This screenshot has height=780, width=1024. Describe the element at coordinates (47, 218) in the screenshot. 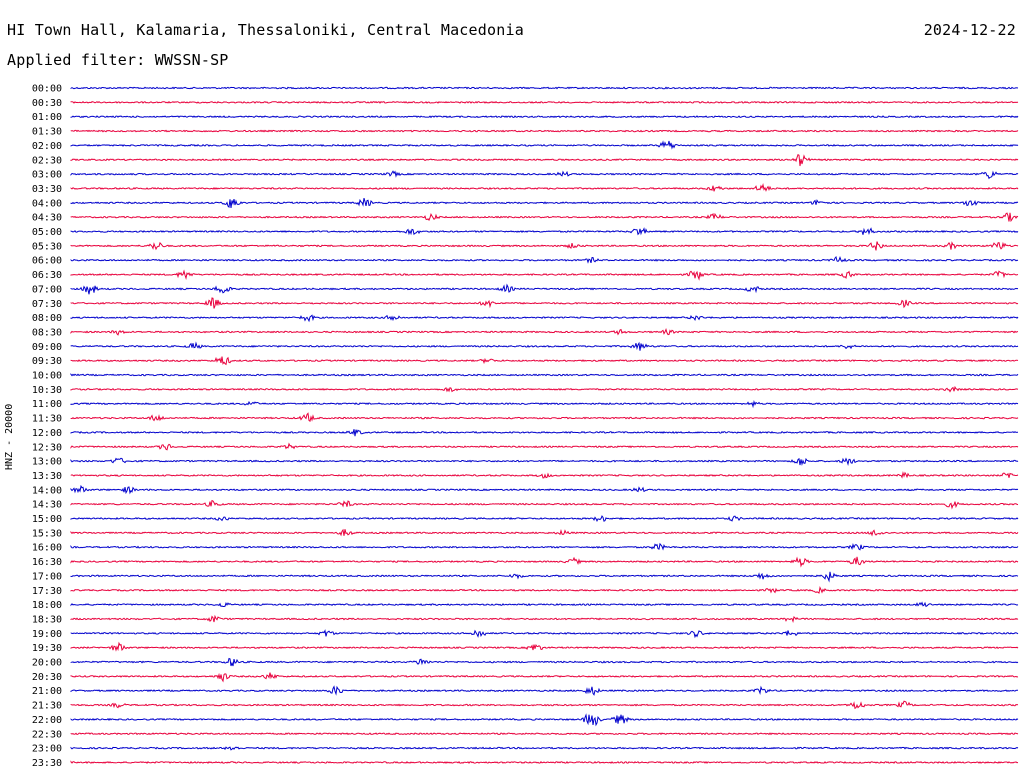

I see `time-tick-label: 04:30` at that location.